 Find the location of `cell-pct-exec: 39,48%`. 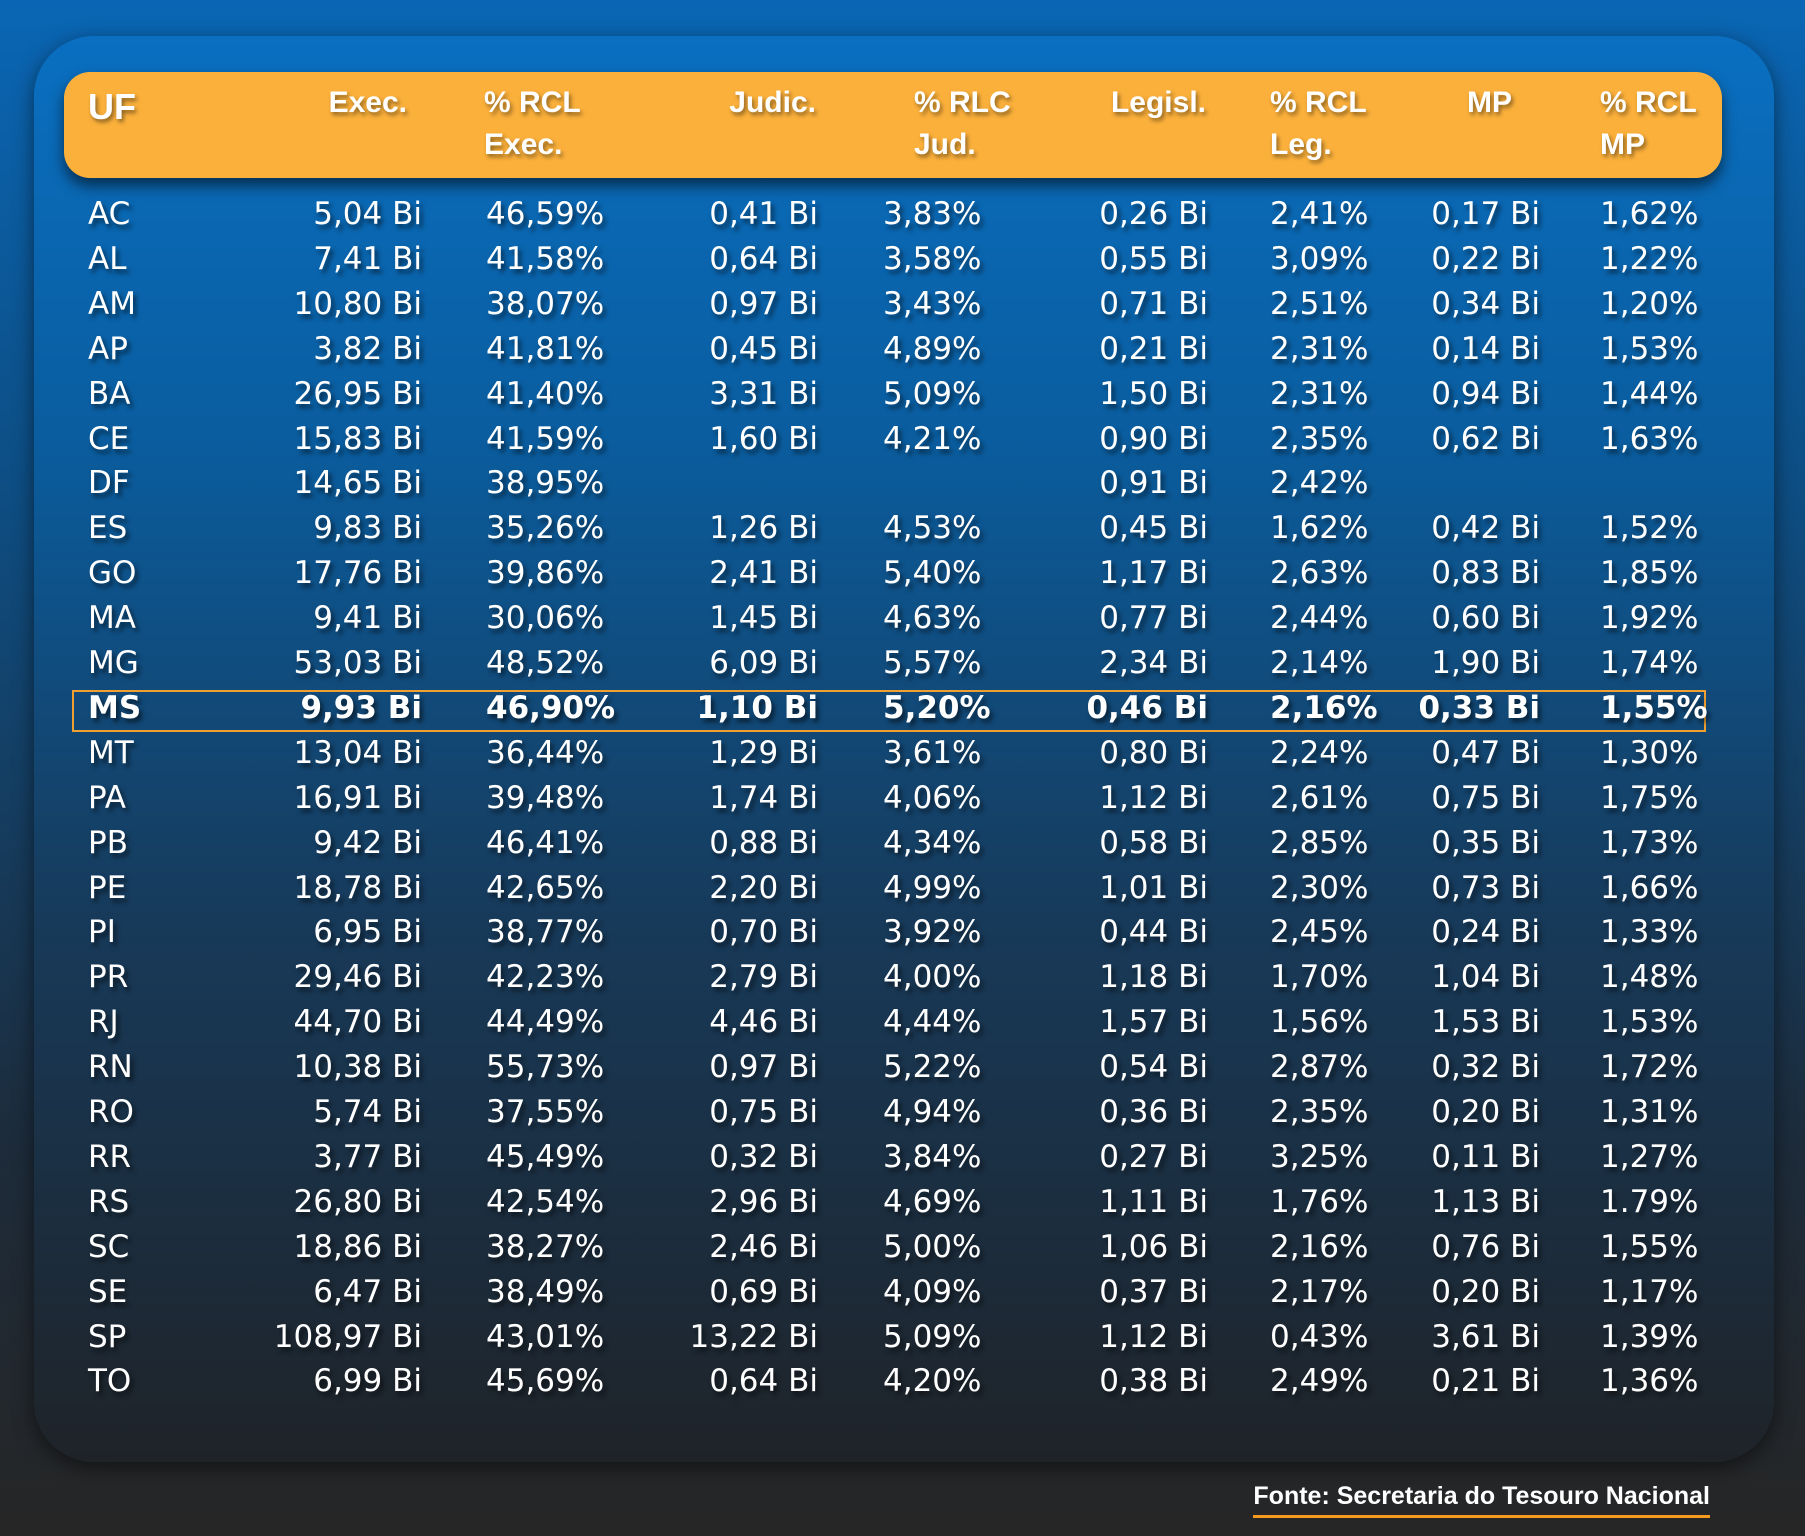

cell-pct-exec: 39,48% is located at coordinates (545, 797).